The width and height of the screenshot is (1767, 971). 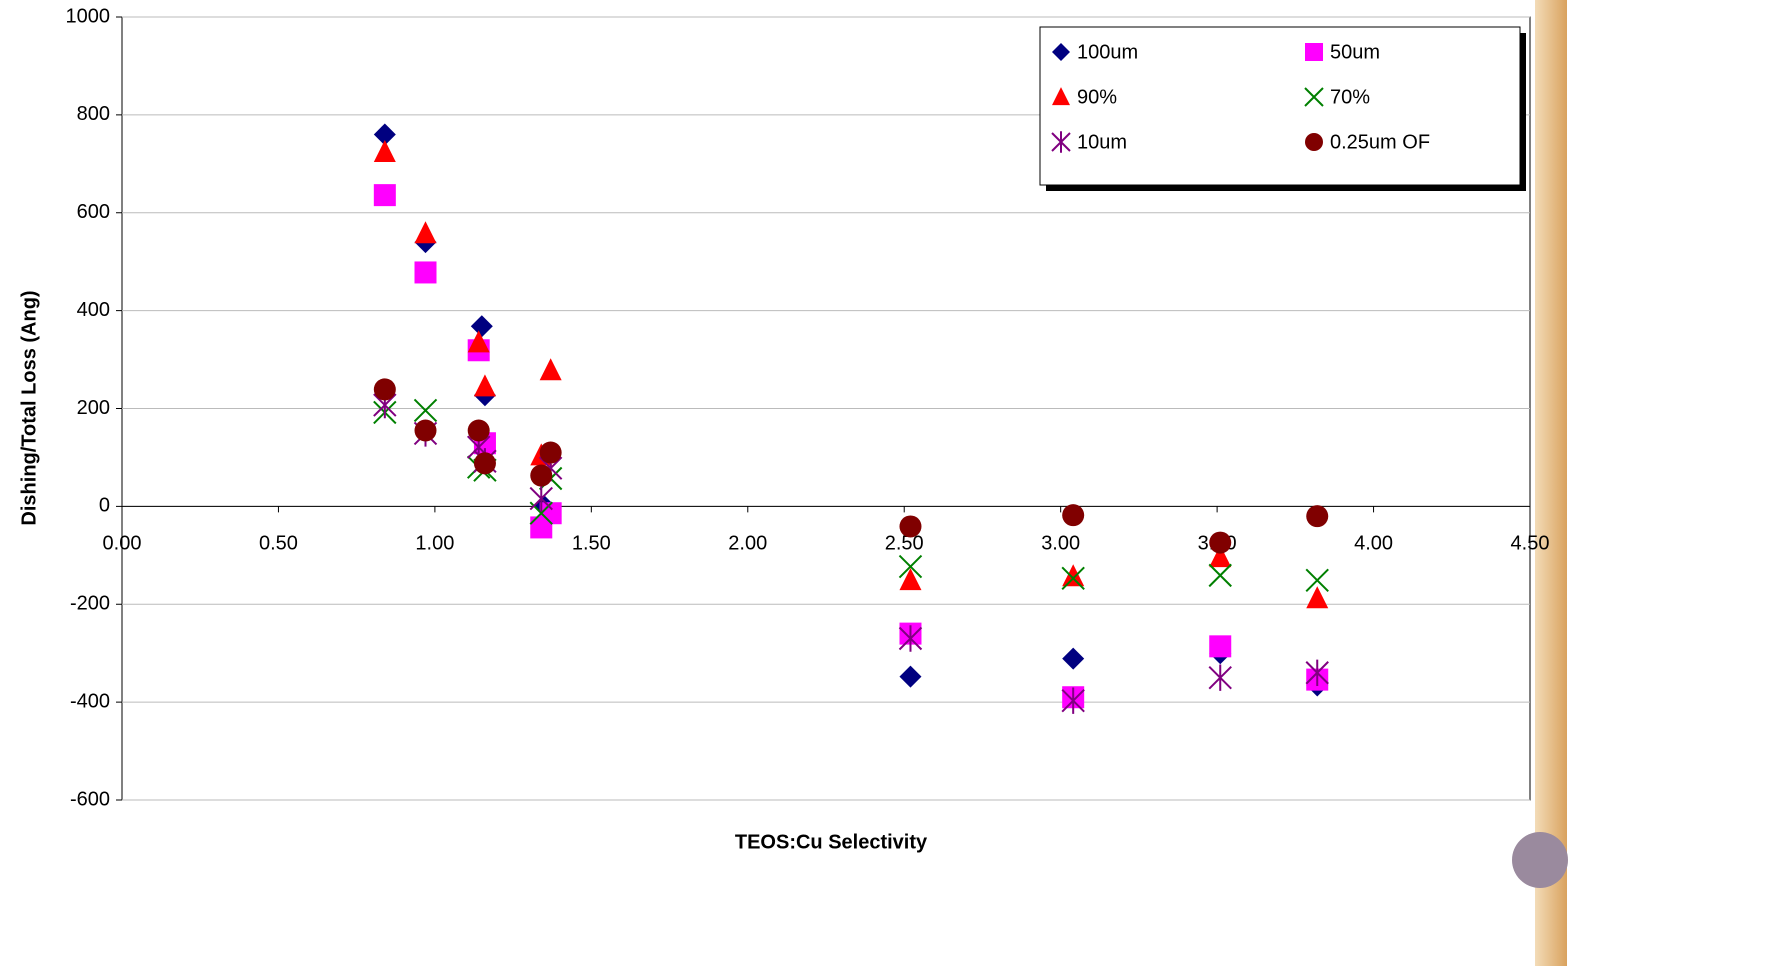 I want to click on y-tick-label: 800, so click(x=93, y=114).